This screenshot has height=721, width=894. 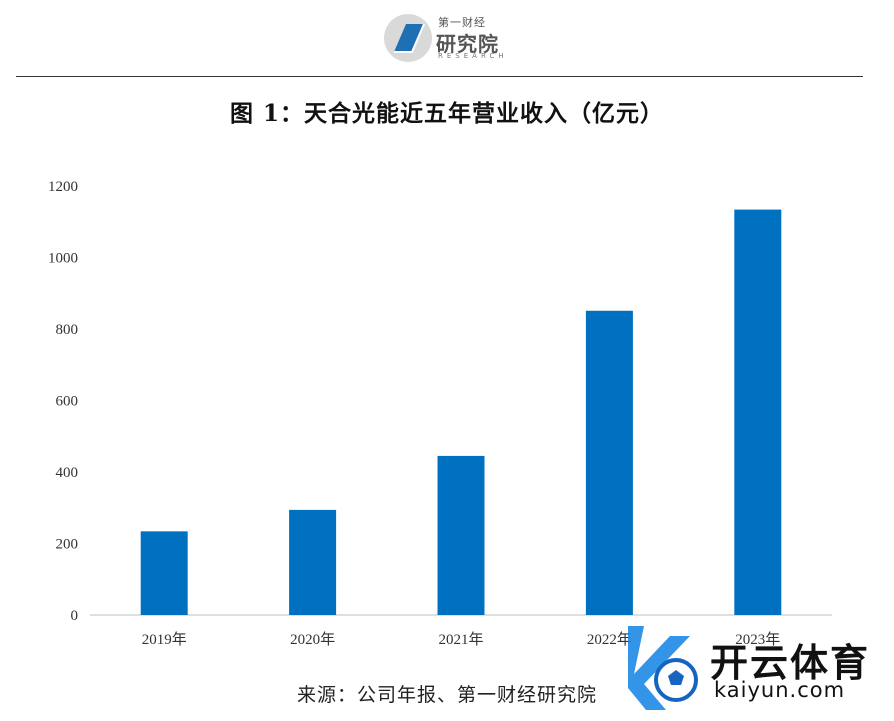 I want to click on book-logo-icon, so click(x=408, y=38).